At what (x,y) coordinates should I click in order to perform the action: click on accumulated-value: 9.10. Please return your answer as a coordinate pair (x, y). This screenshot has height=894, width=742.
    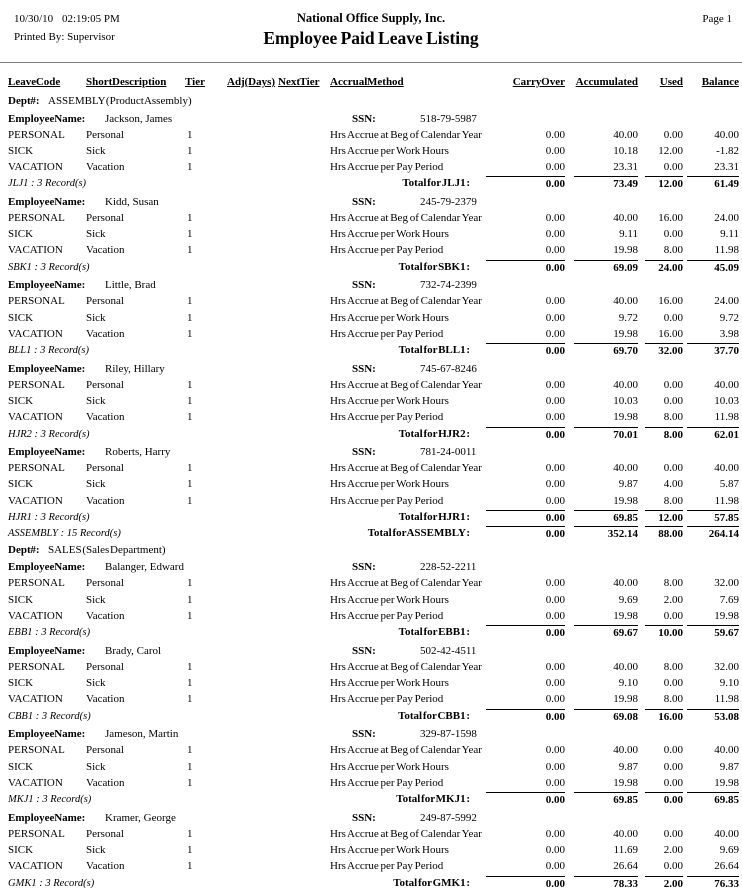
    Looking at the image, I should click on (628, 683).